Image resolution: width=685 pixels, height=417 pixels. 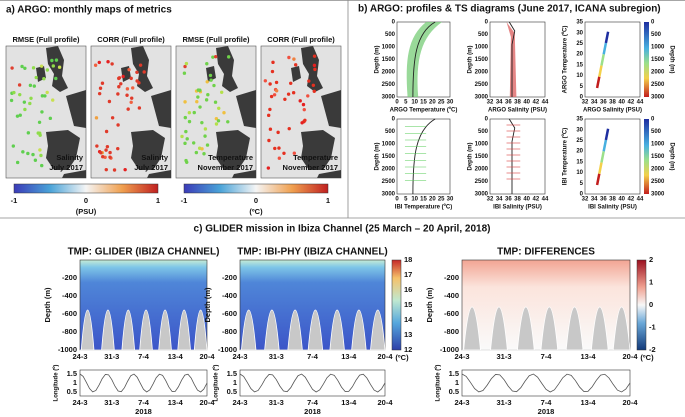 What do you see at coordinates (406, 200) in the screenshot?
I see `x-tick-label: 5` at bounding box center [406, 200].